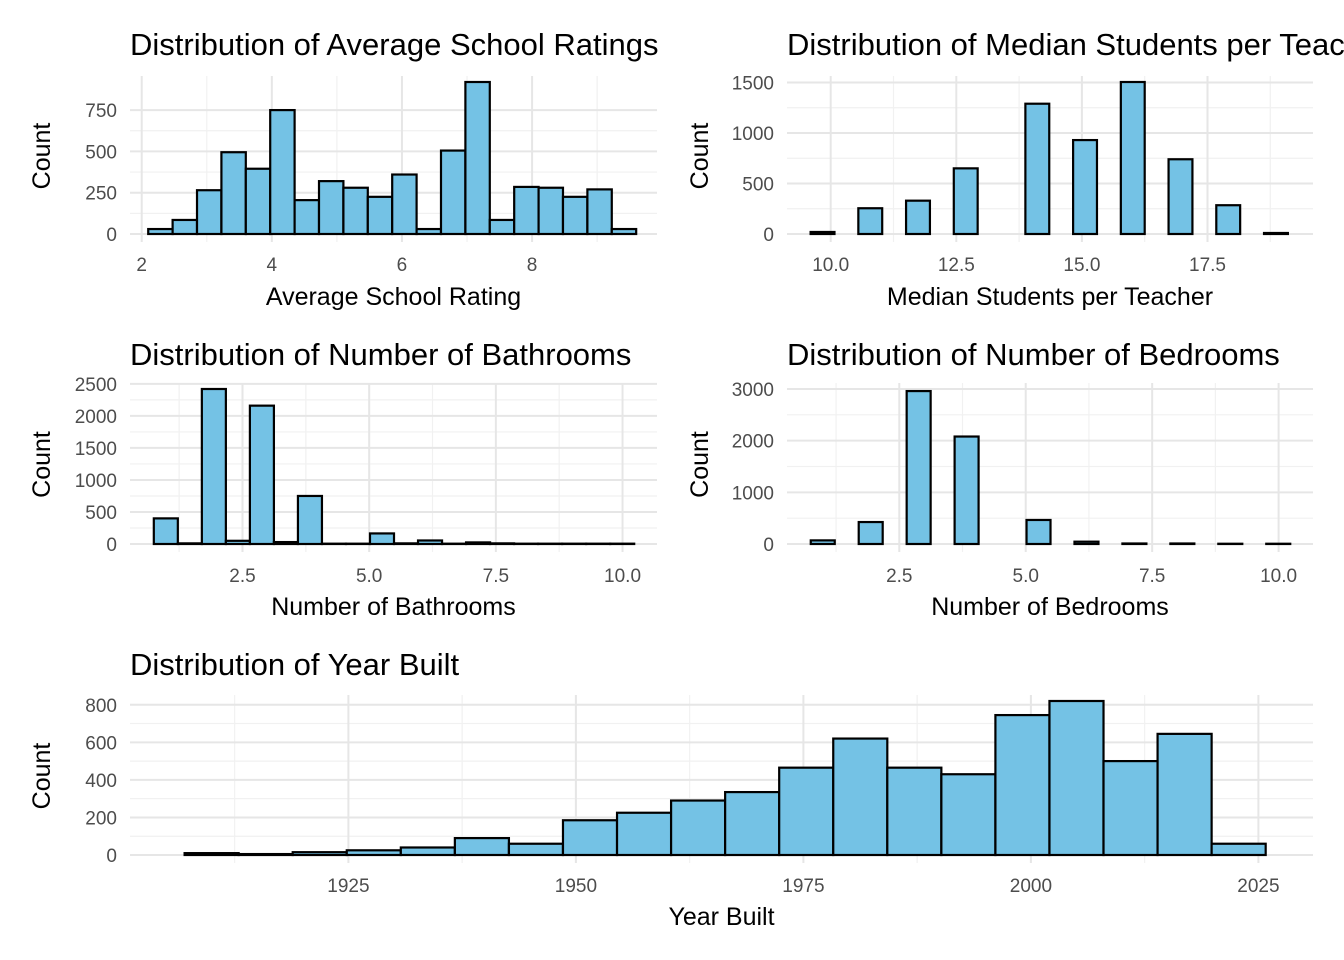 This screenshot has height=960, width=1344. What do you see at coordinates (394, 44) in the screenshot?
I see `chart-title: Distribution of Average School Ratings` at bounding box center [394, 44].